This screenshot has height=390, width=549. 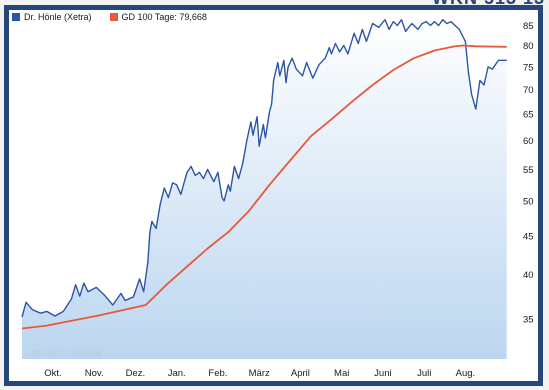 What do you see at coordinates (217, 373) in the screenshot?
I see `x-tick-label: Feb.` at bounding box center [217, 373].